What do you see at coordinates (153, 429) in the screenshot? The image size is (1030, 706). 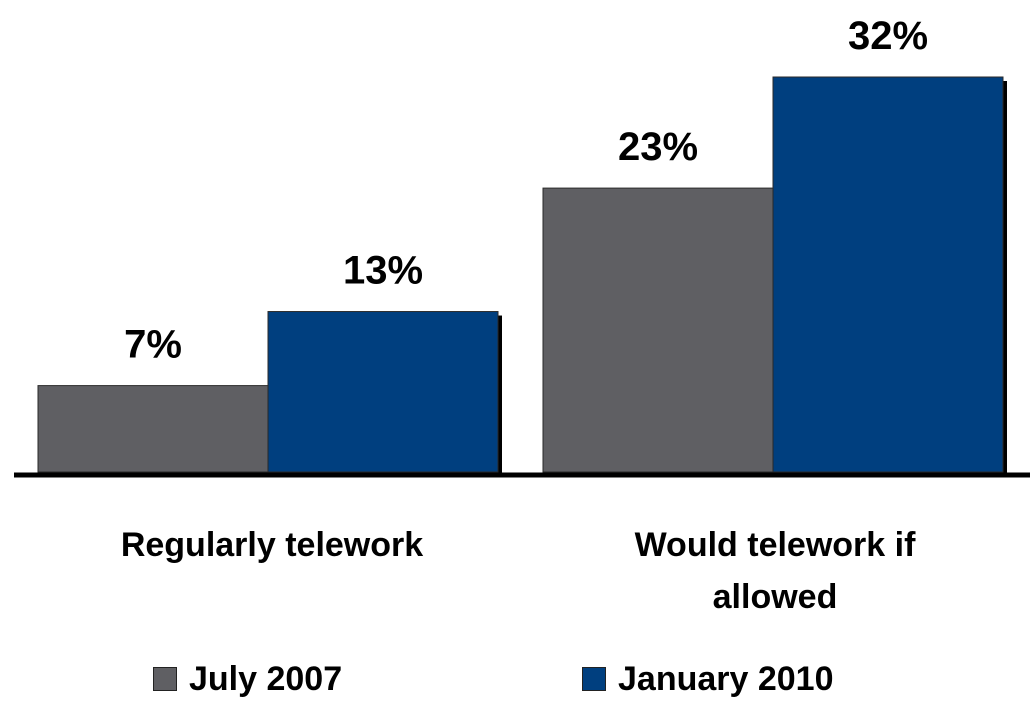 I see `bar-july-2007-regularly-telework` at bounding box center [153, 429].